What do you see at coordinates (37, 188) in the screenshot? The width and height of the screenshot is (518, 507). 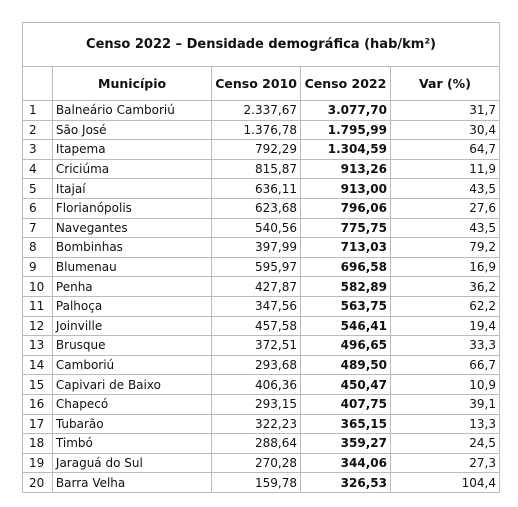 I see `table-cell: 5` at bounding box center [37, 188].